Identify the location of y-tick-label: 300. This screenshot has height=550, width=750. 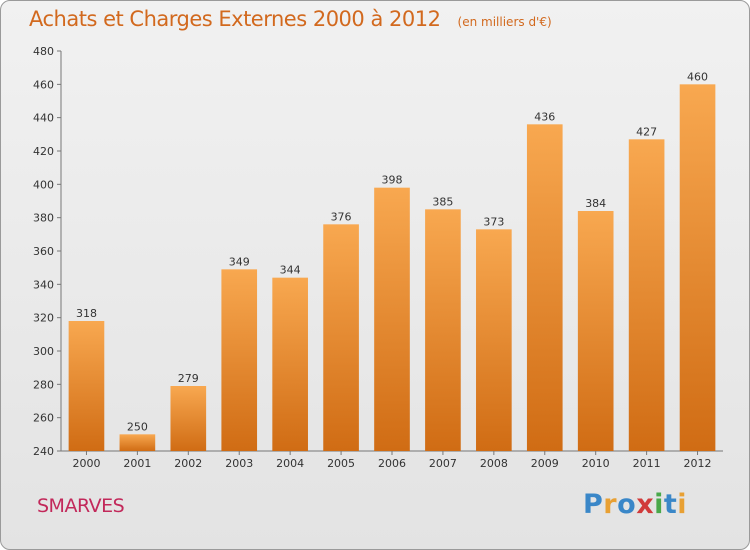
(43, 351).